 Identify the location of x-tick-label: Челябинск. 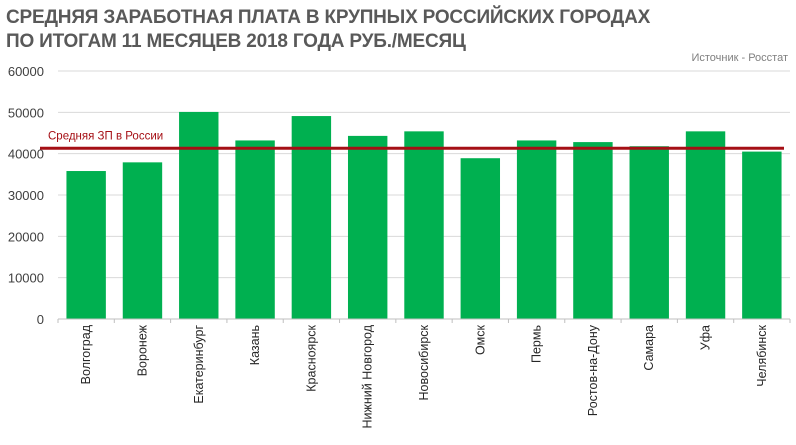
(762, 355).